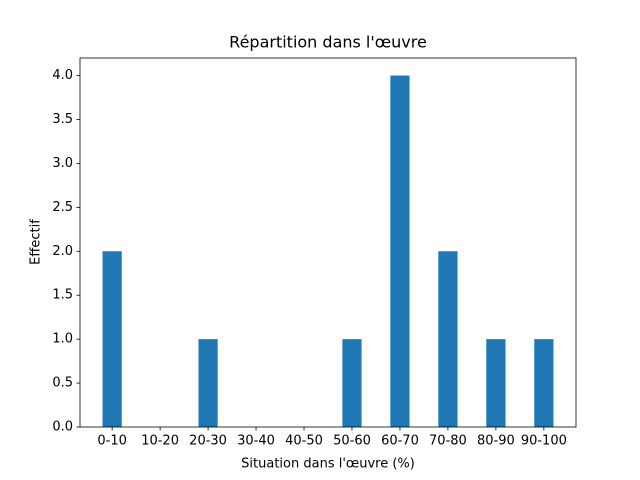  What do you see at coordinates (400, 441) in the screenshot?
I see `x-tick-label: 60-70` at bounding box center [400, 441].